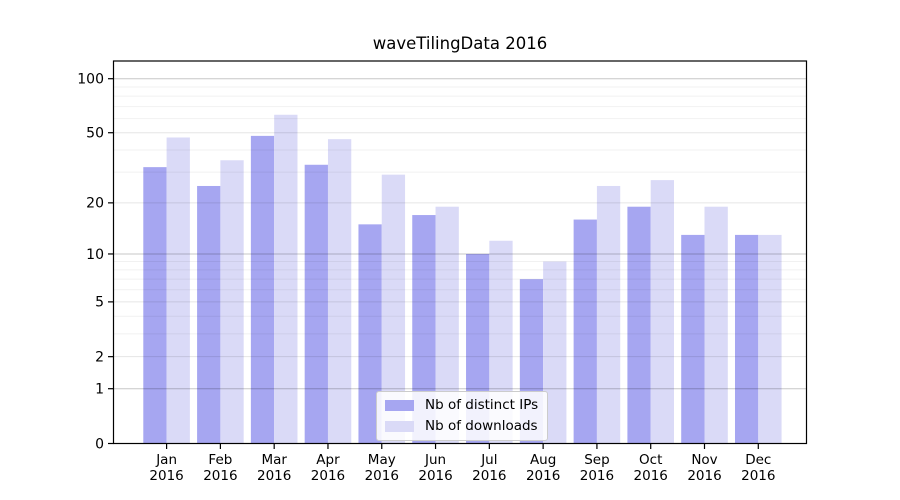  What do you see at coordinates (178, 290) in the screenshot?
I see `bar-downloads-jan` at bounding box center [178, 290].